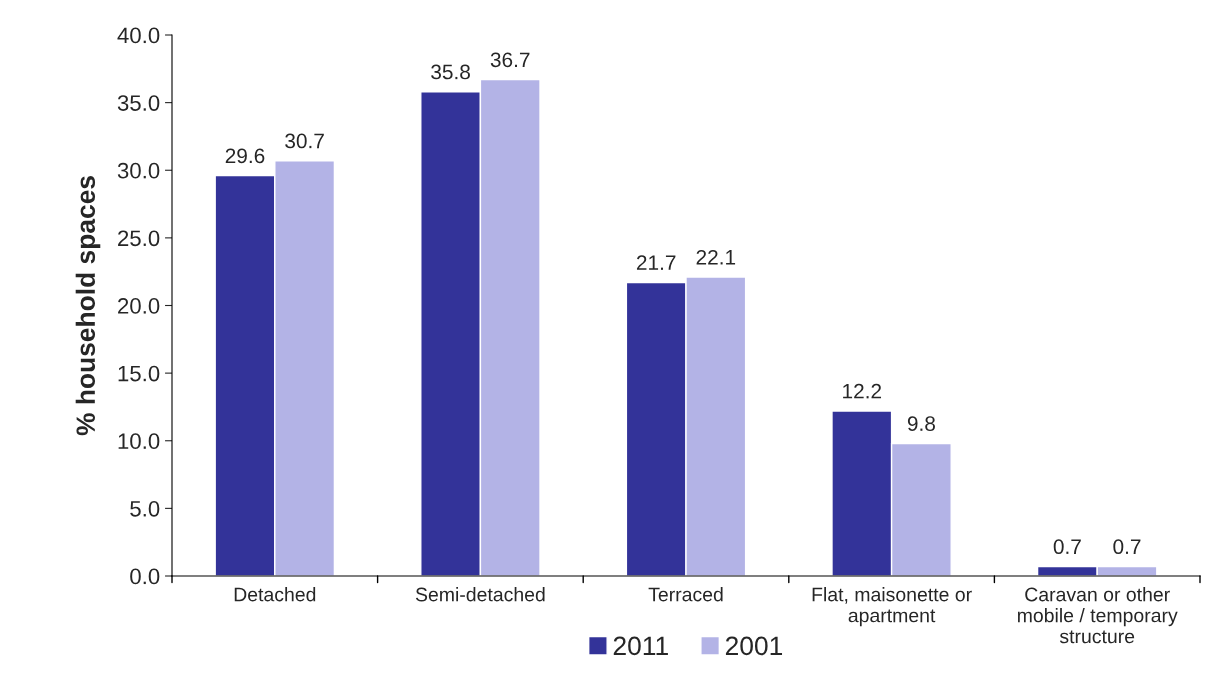 The height and width of the screenshot is (673, 1224). I want to click on y-tick-label: 25.0, so click(139, 238).